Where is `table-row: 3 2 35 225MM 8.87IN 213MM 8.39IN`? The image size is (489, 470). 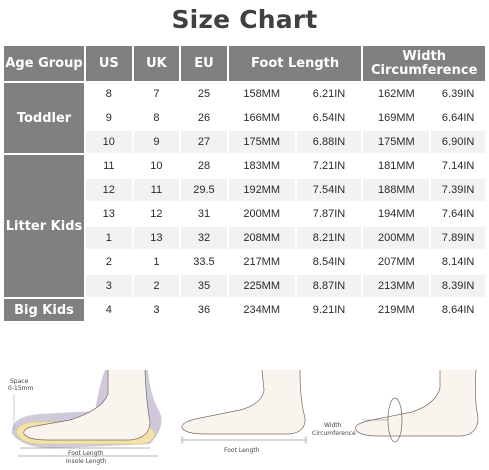
table-row: 3 2 35 225MM 8.87IN 213MM 8.39IN is located at coordinates (244, 286).